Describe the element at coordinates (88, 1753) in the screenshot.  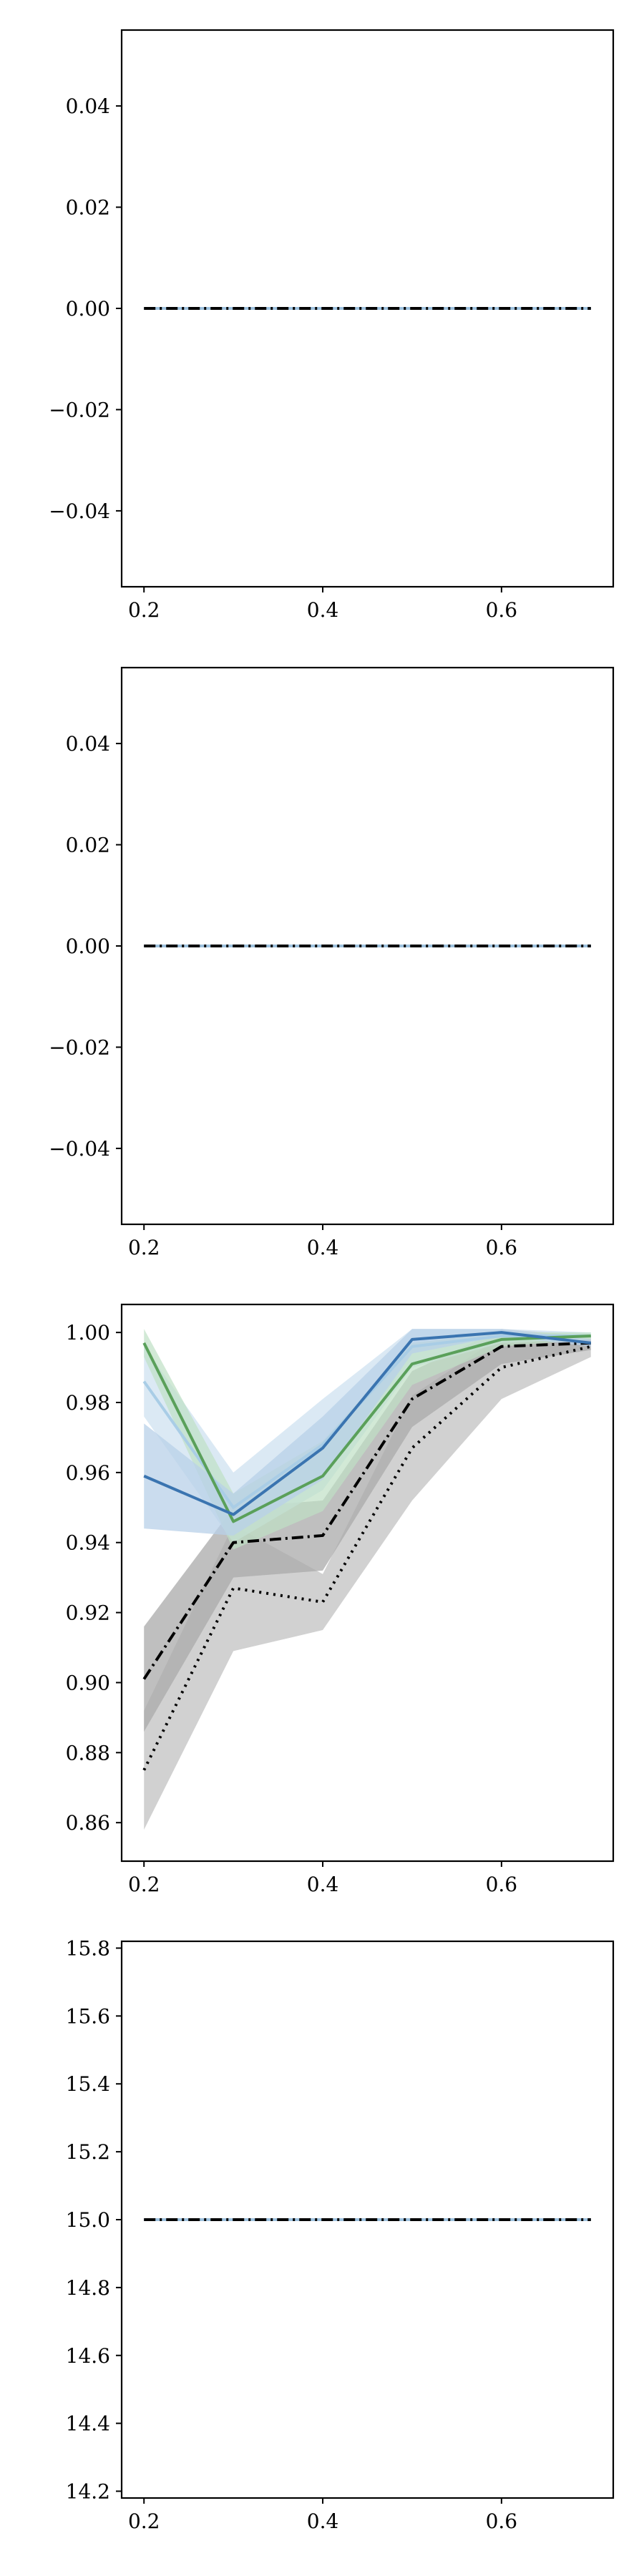
I see `y-tick-label: 0.88` at that location.